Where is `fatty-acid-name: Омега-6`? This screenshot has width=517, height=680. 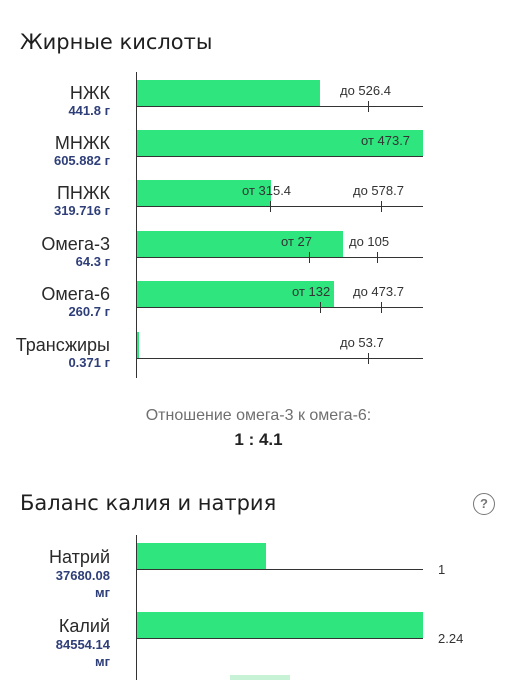 fatty-acid-name: Омега-6 is located at coordinates (75, 294).